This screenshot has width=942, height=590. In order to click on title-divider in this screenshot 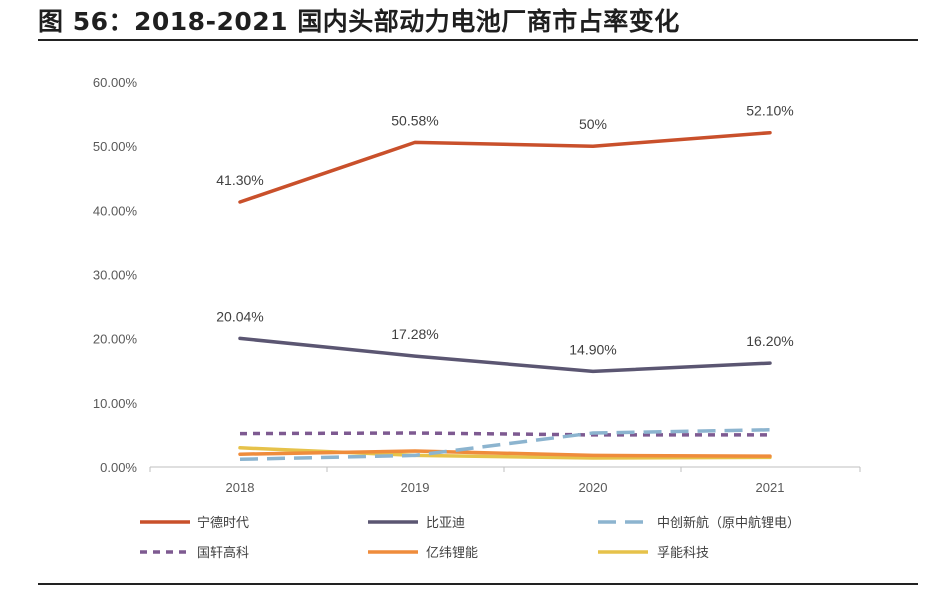, I will do `click(478, 40)`.